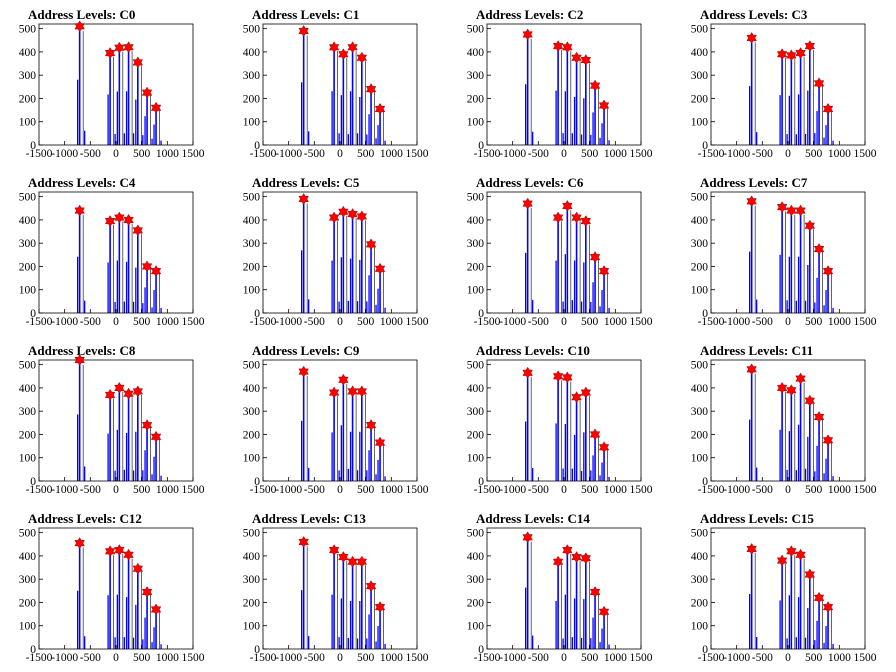 Image resolution: width=896 pixels, height=672 pixels. Describe the element at coordinates (533, 350) in the screenshot. I see `chart-title: Address Levels: C10` at that location.